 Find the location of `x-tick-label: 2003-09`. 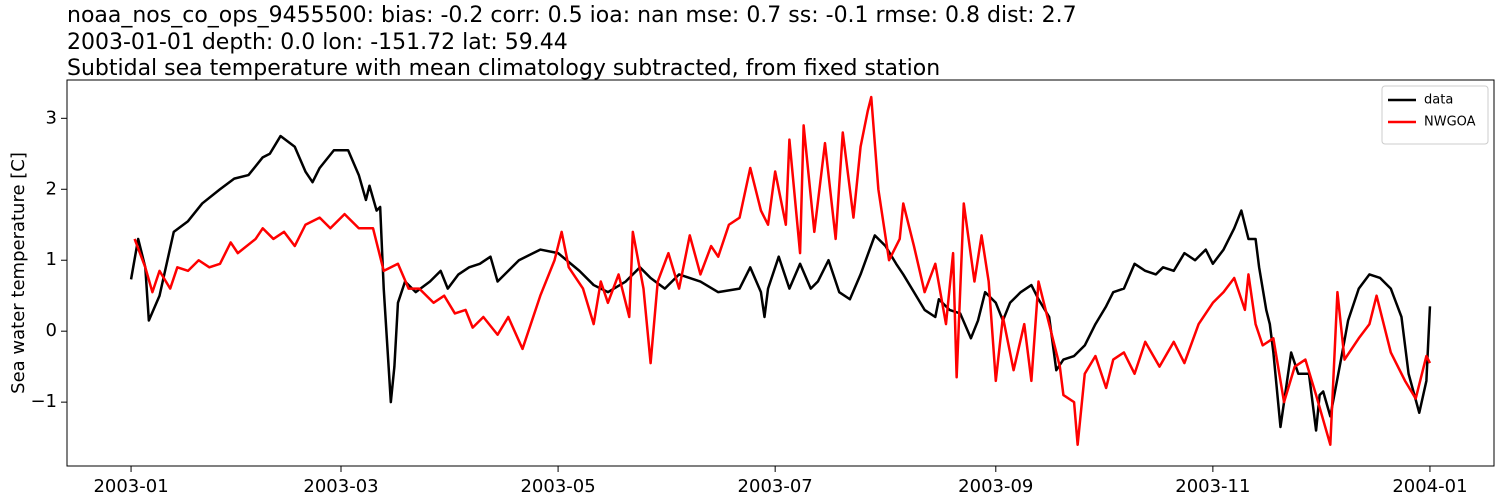

x-tick-label: 2003-09 is located at coordinates (995, 486).